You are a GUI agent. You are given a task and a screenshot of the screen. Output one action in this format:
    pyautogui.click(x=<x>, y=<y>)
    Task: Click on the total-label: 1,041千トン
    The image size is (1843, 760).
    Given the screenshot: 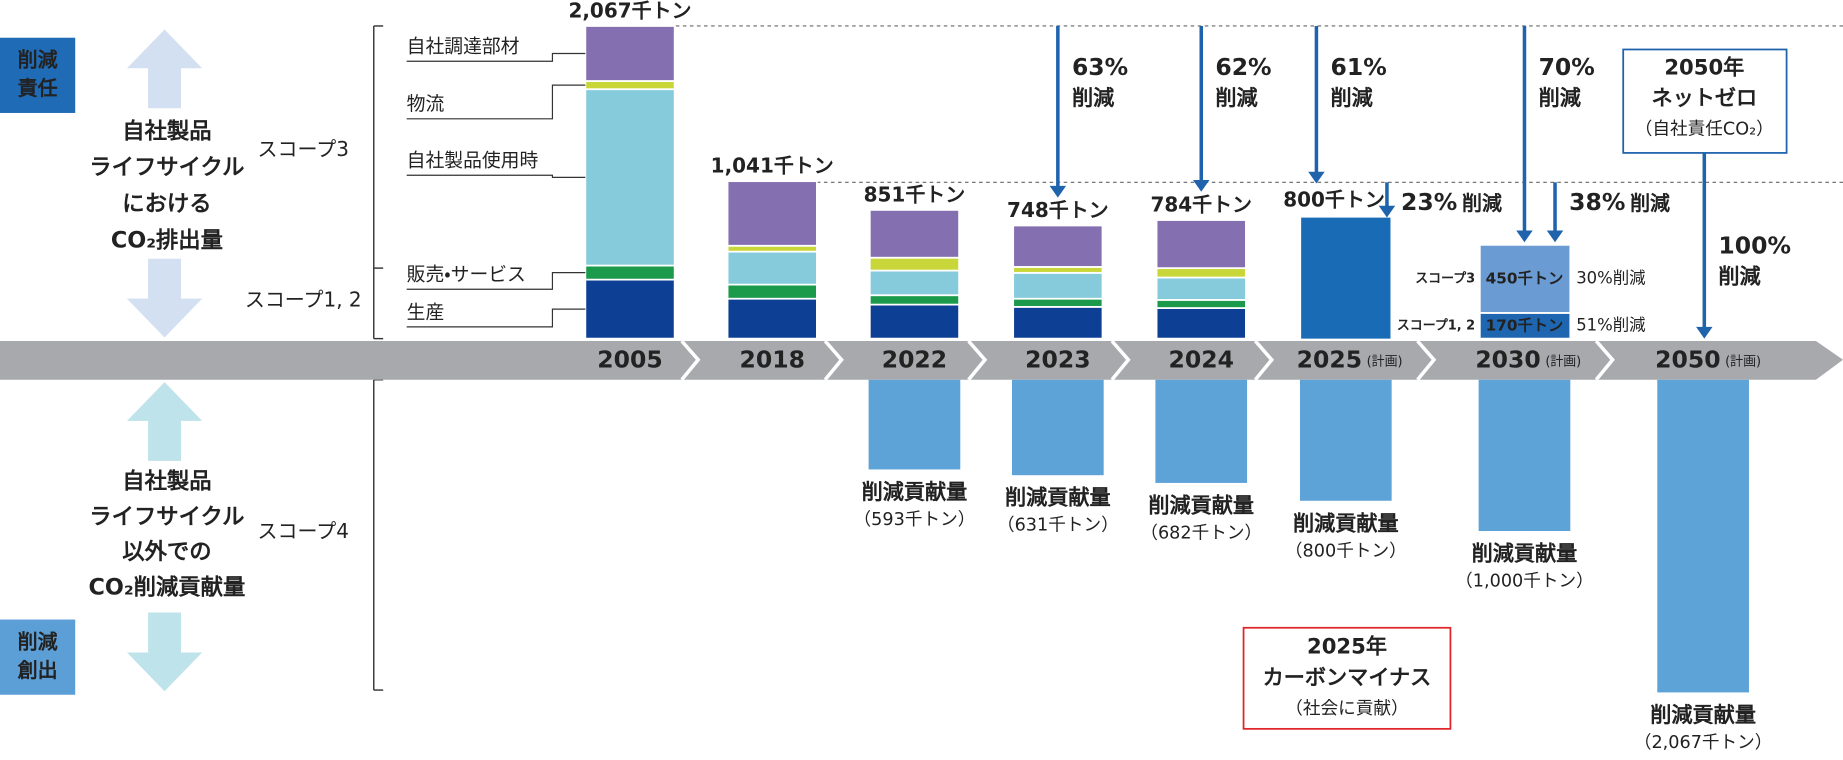 What is the action you would take?
    pyautogui.click(x=772, y=166)
    